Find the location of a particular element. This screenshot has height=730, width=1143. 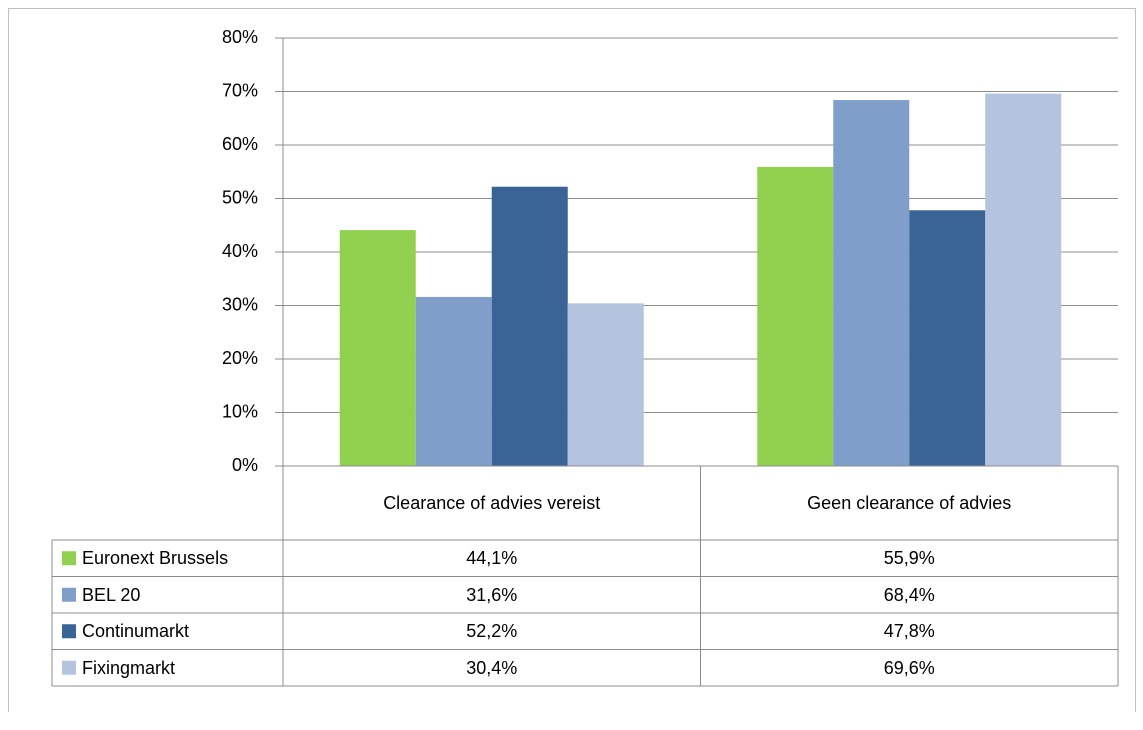

value-label: 68,4% is located at coordinates (910, 595).